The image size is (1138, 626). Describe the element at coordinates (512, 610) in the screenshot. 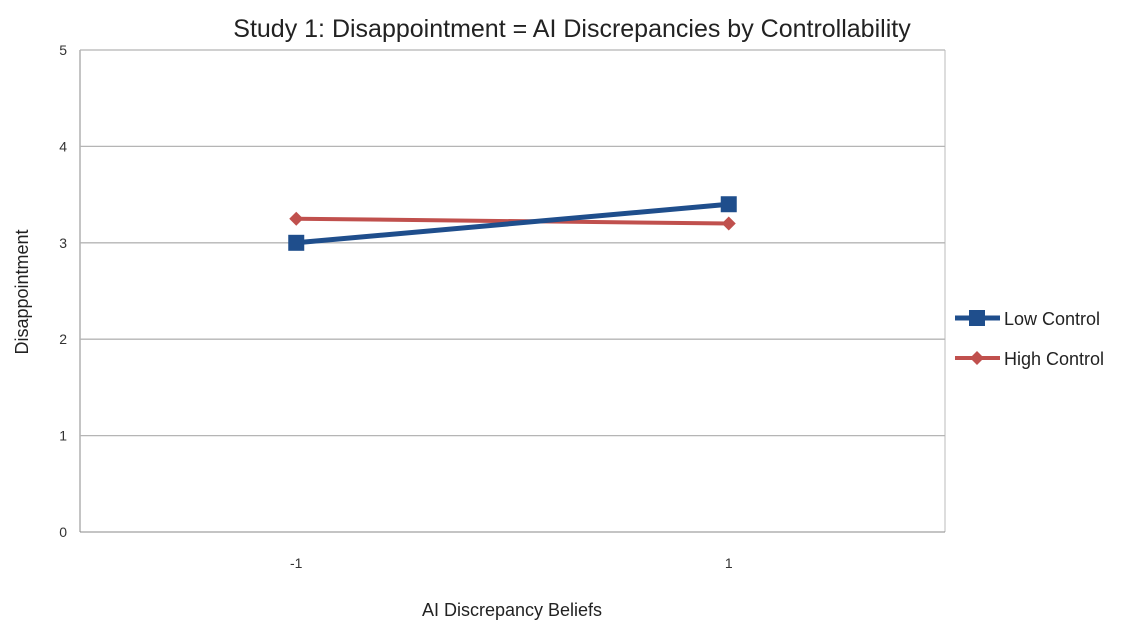

I see `x-axis-label: AI Discrepancy Beliefs` at that location.